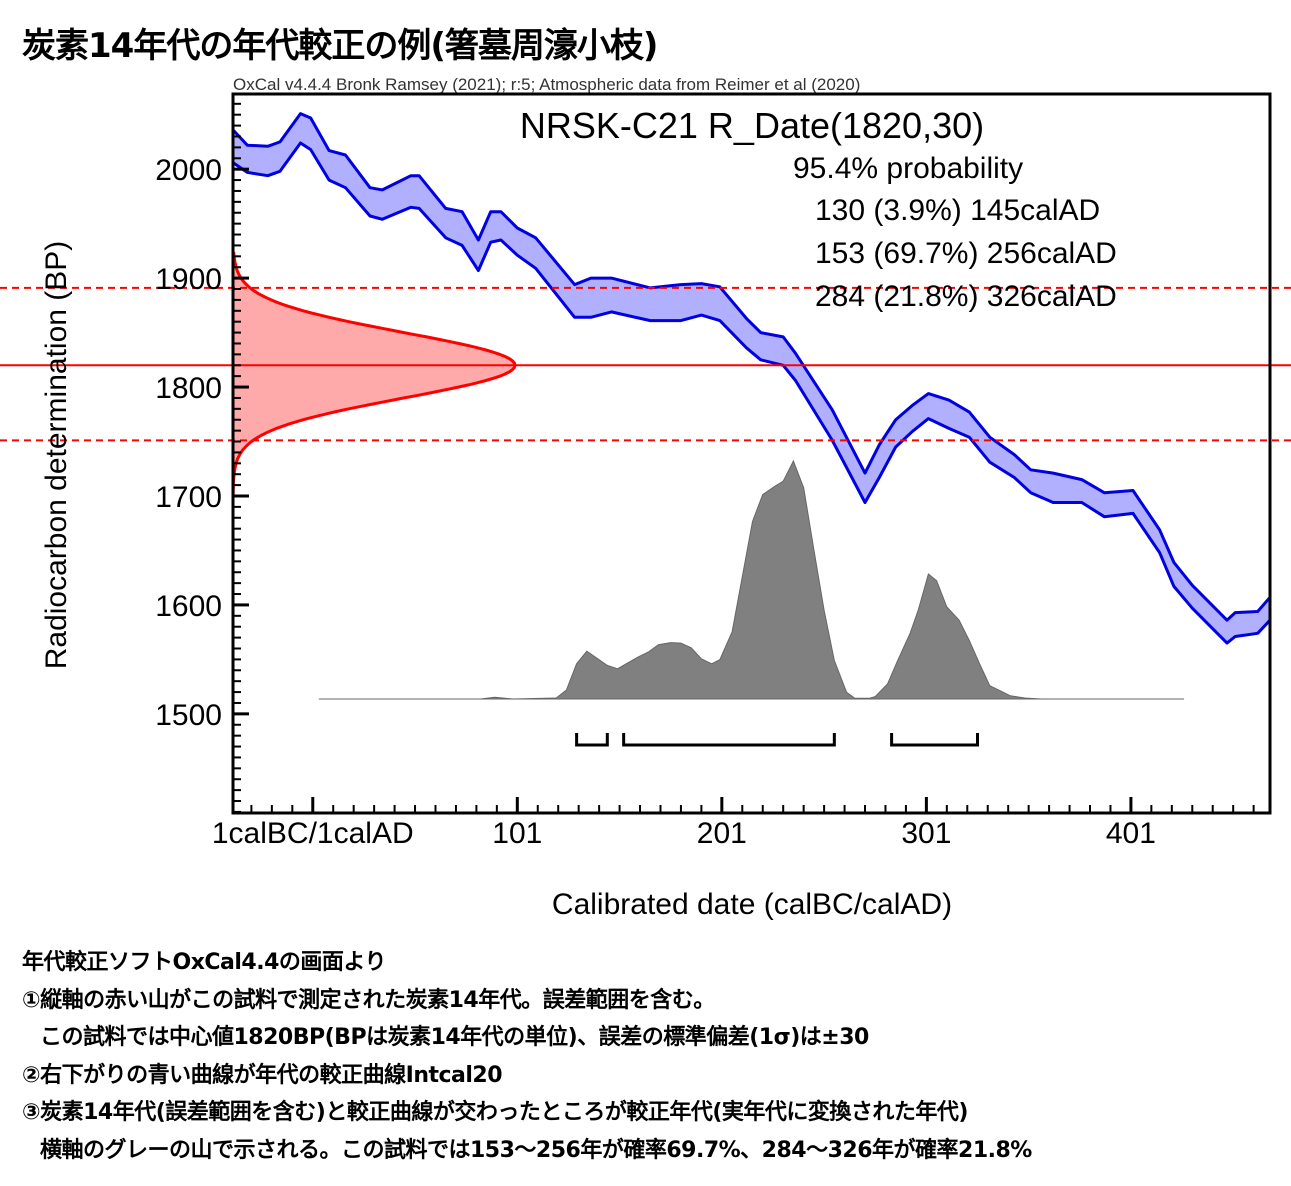  What do you see at coordinates (188, 388) in the screenshot?
I see `y-tick-label: 1800` at bounding box center [188, 388].